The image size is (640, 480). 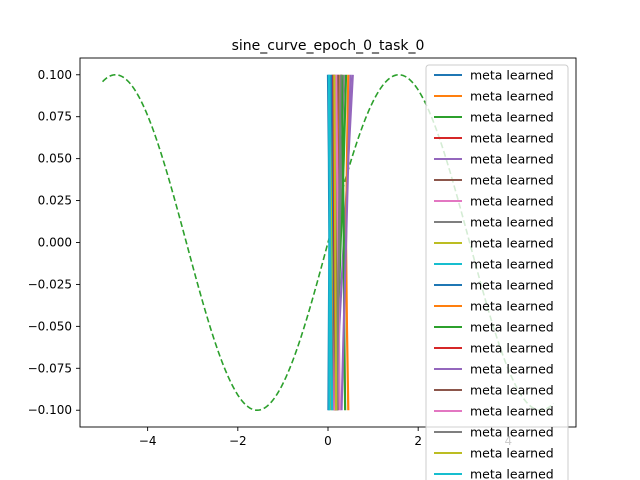 I want to click on chart-title: sine_curve_epoch_0_task_0, so click(x=328, y=46).